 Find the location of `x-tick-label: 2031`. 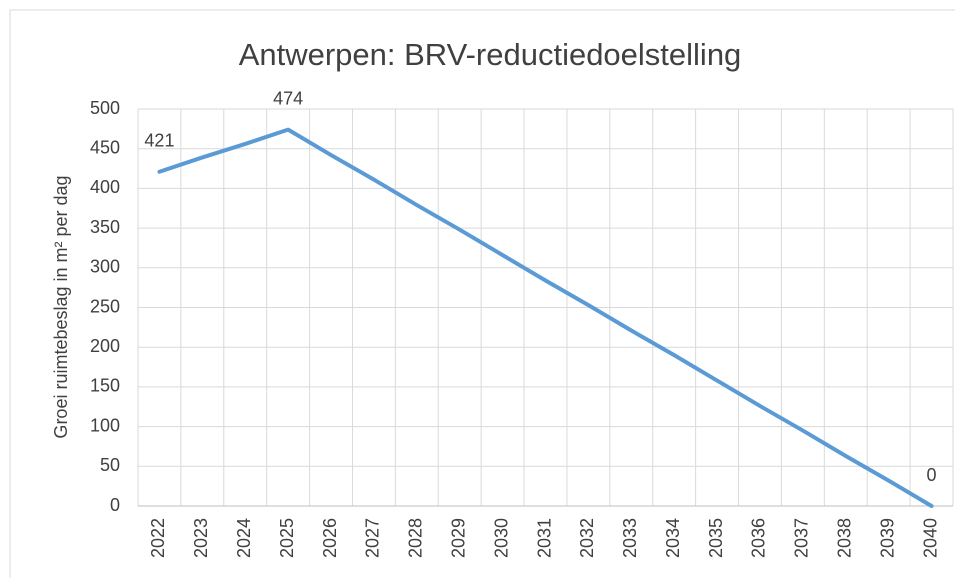

x-tick-label: 2031 is located at coordinates (544, 538).